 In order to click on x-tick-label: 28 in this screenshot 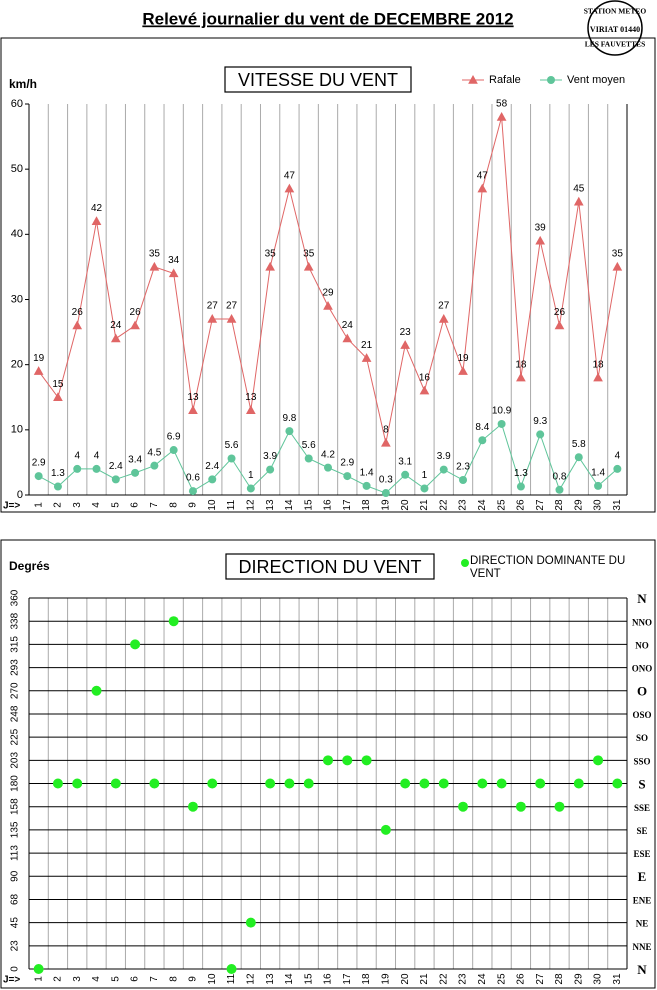, I will do `click(559, 979)`.